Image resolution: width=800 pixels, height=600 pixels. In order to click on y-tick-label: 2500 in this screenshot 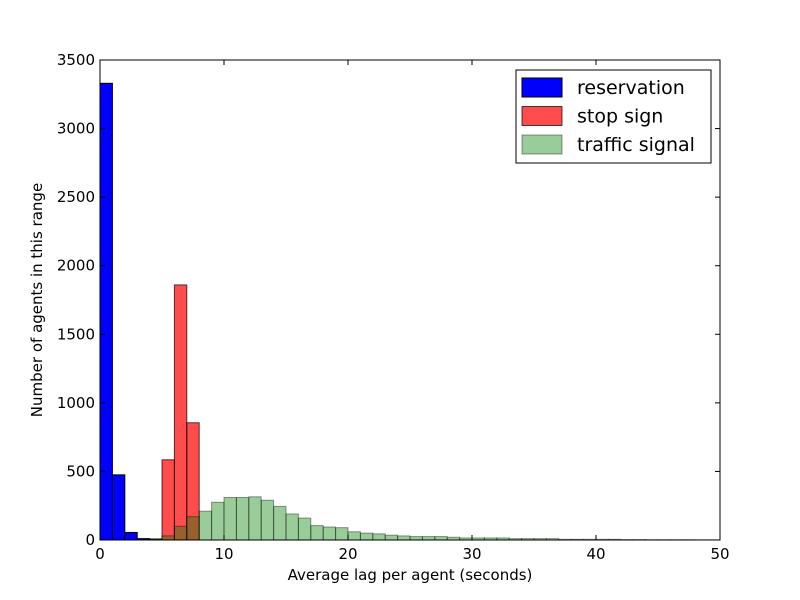, I will do `click(76, 197)`.